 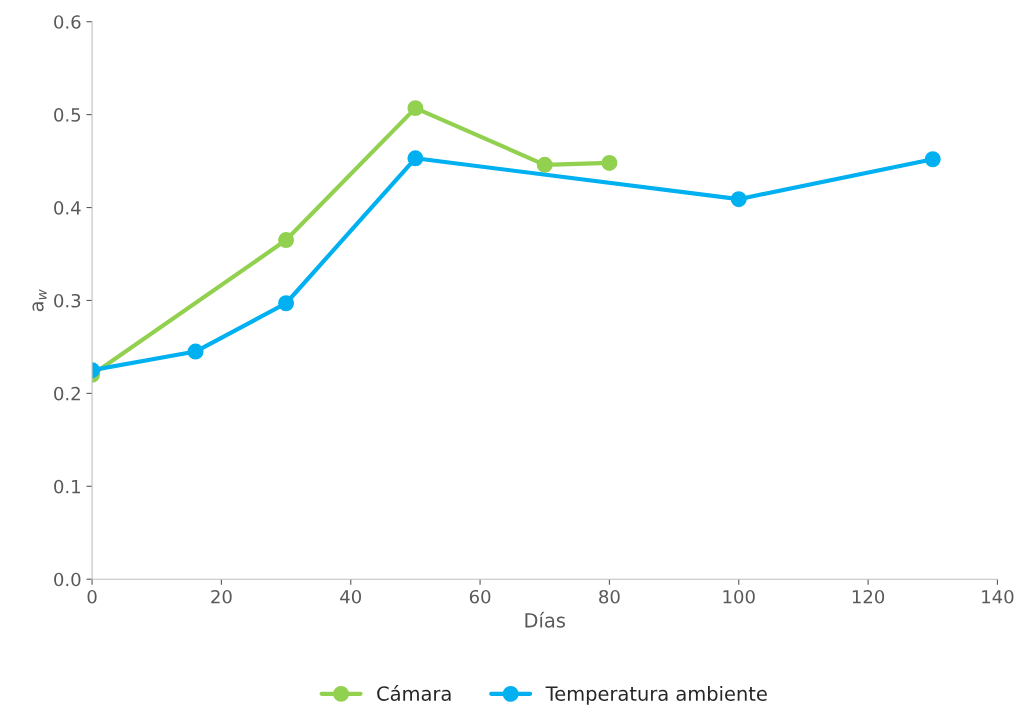 What do you see at coordinates (998, 596) in the screenshot?
I see `x-tick-label: 140` at bounding box center [998, 596].